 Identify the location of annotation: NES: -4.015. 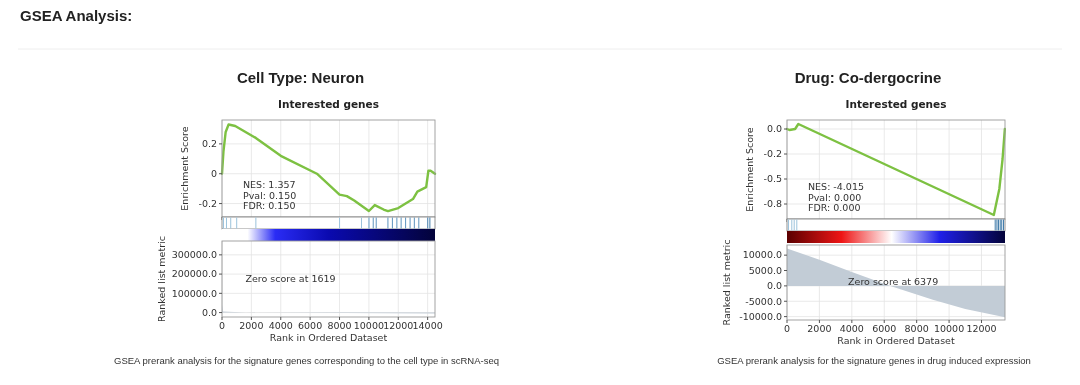
(836, 186).